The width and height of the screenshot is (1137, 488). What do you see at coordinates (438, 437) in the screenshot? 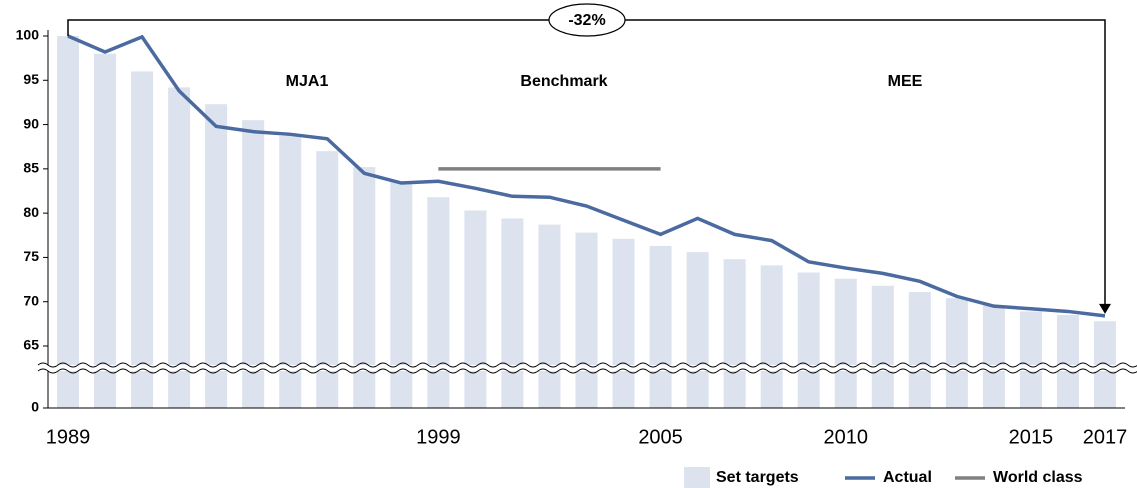
I see `x-tick-label: 1999` at bounding box center [438, 437].